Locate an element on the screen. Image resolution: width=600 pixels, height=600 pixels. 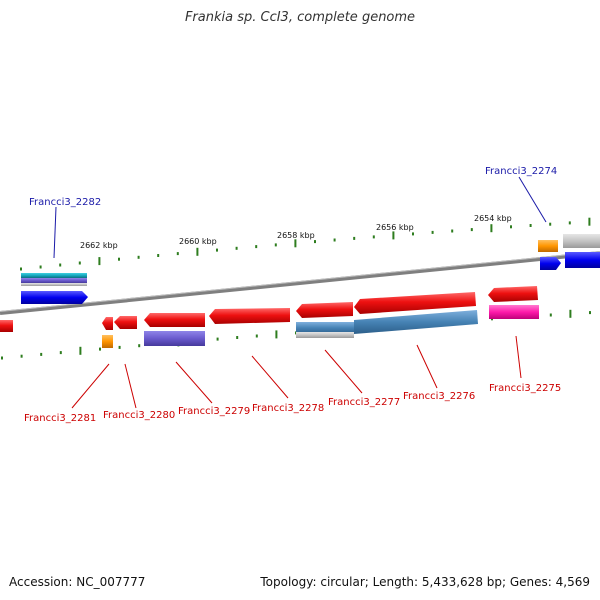
gene-label-2277: Francci3_2277 is located at coordinates (364, 402).